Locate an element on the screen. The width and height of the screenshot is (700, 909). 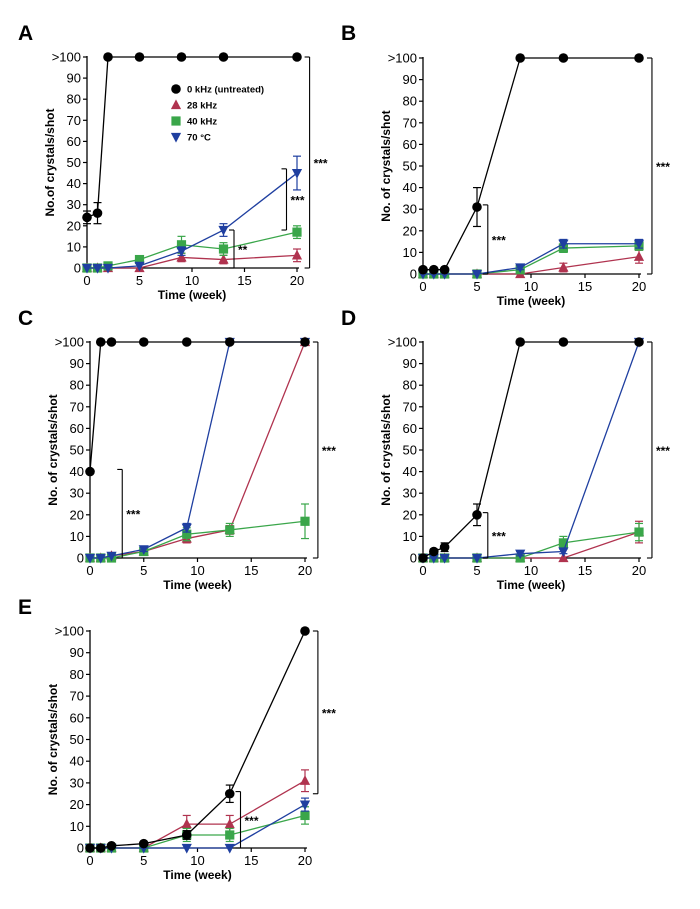
x-tick-label: 10 is located at coordinates (197, 860).